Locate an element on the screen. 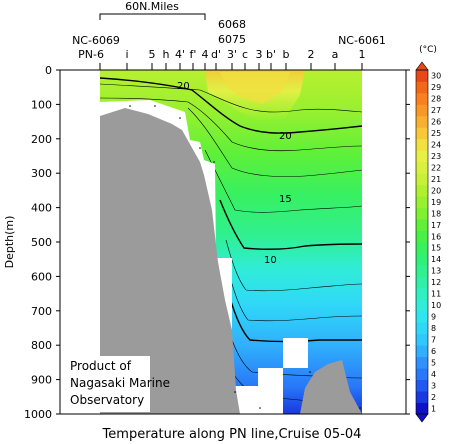 Image resolution: width=450 pixels, height=444 pixels. colorbar-tick-label: 1 is located at coordinates (433, 408).